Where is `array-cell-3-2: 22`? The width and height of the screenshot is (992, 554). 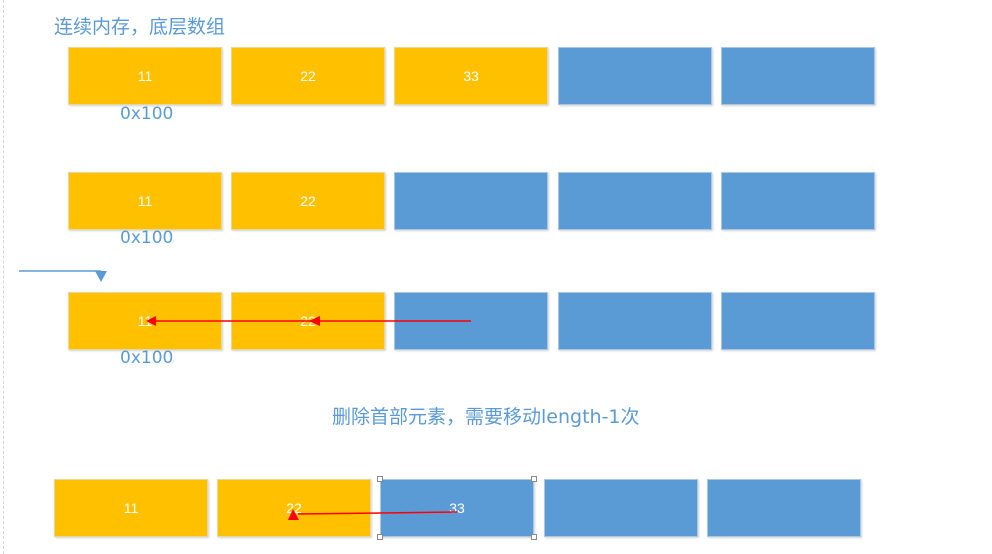 array-cell-3-2: 22 is located at coordinates (308, 321).